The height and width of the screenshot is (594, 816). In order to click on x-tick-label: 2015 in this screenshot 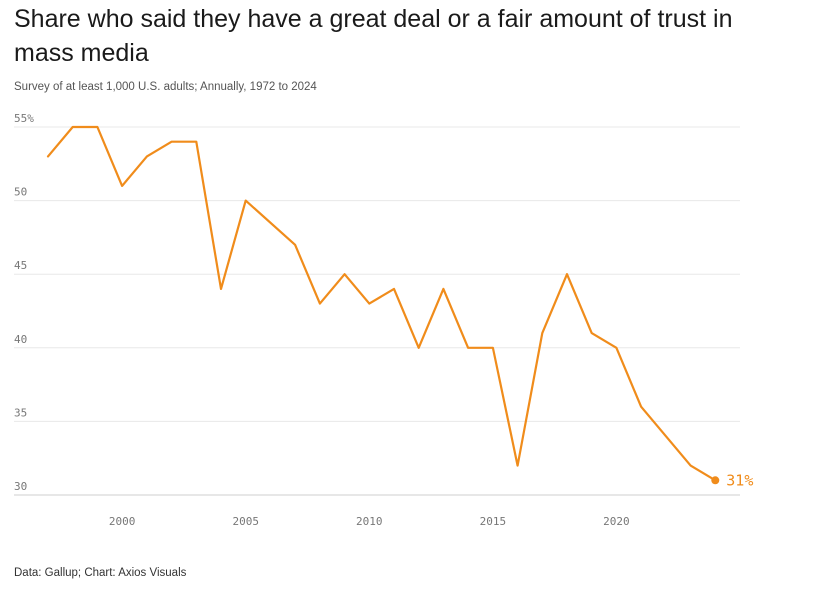, I will do `click(493, 521)`.